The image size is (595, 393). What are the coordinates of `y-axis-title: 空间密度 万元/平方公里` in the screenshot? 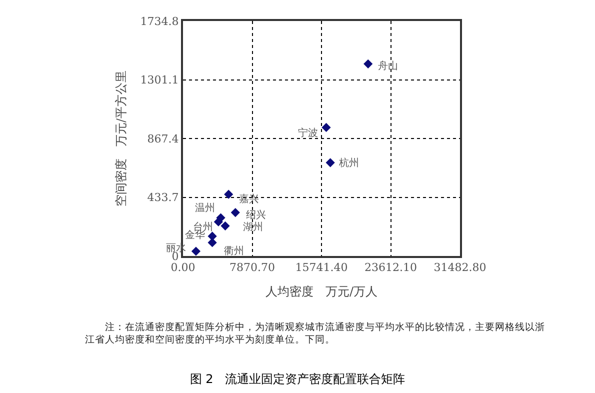 It's located at (121, 138).